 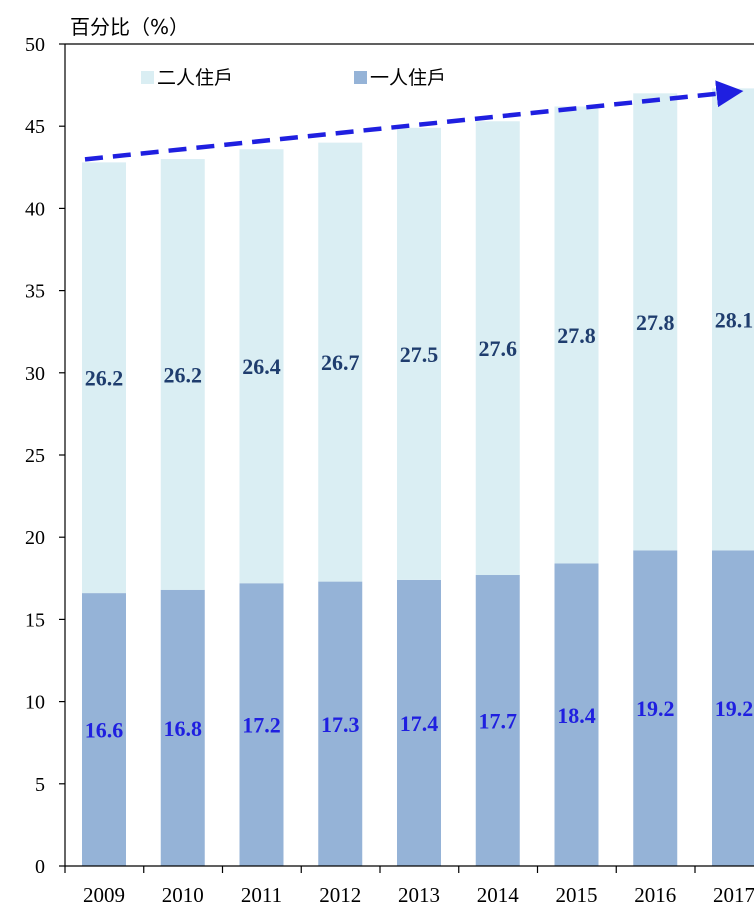 I want to click on value-label-two-person-2012: 26.7, so click(x=340, y=362).